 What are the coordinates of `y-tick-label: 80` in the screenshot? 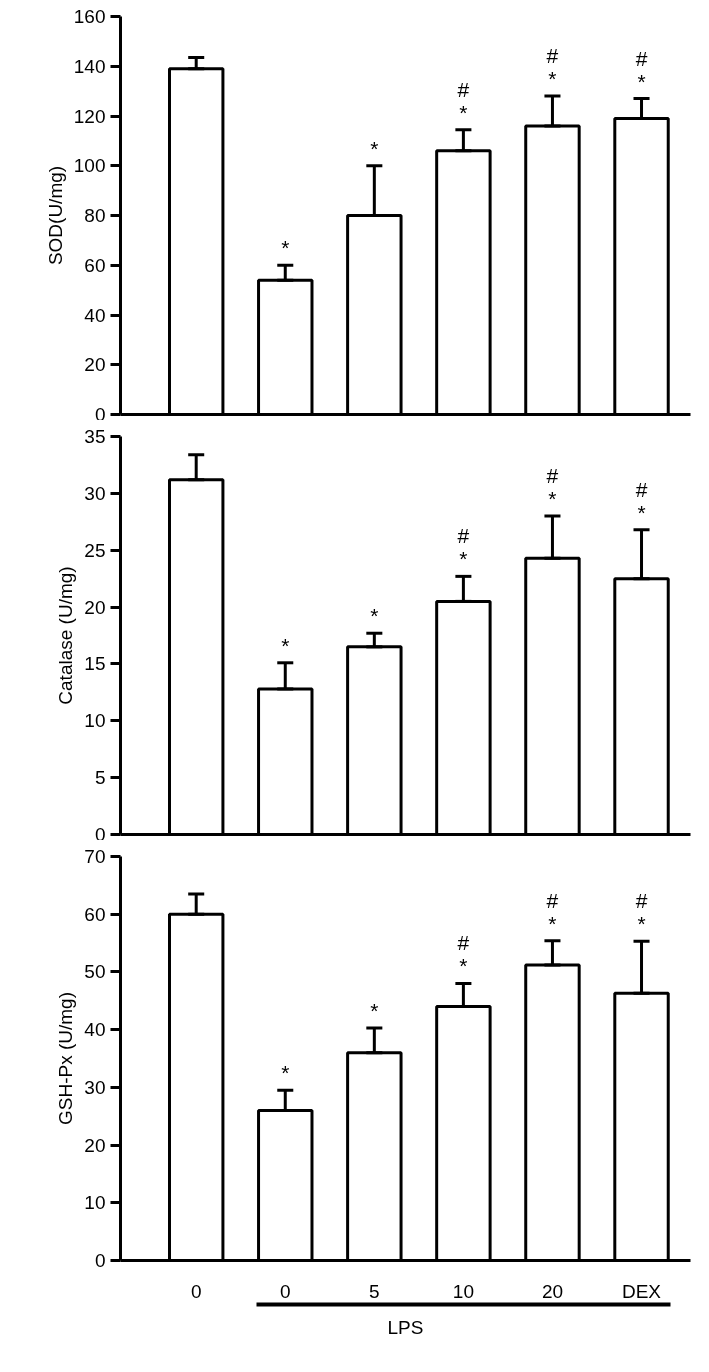 It's located at (95, 215).